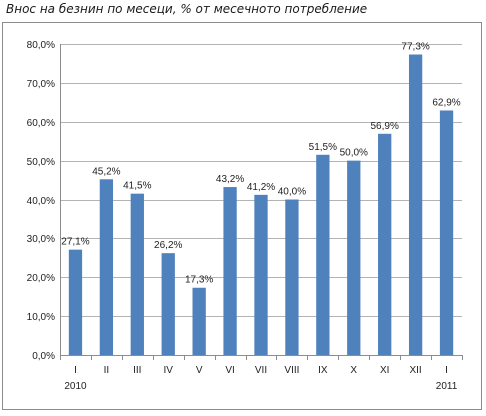 This screenshot has height=416, width=486. What do you see at coordinates (229, 370) in the screenshot?
I see `x-tick-label: VI` at bounding box center [229, 370].